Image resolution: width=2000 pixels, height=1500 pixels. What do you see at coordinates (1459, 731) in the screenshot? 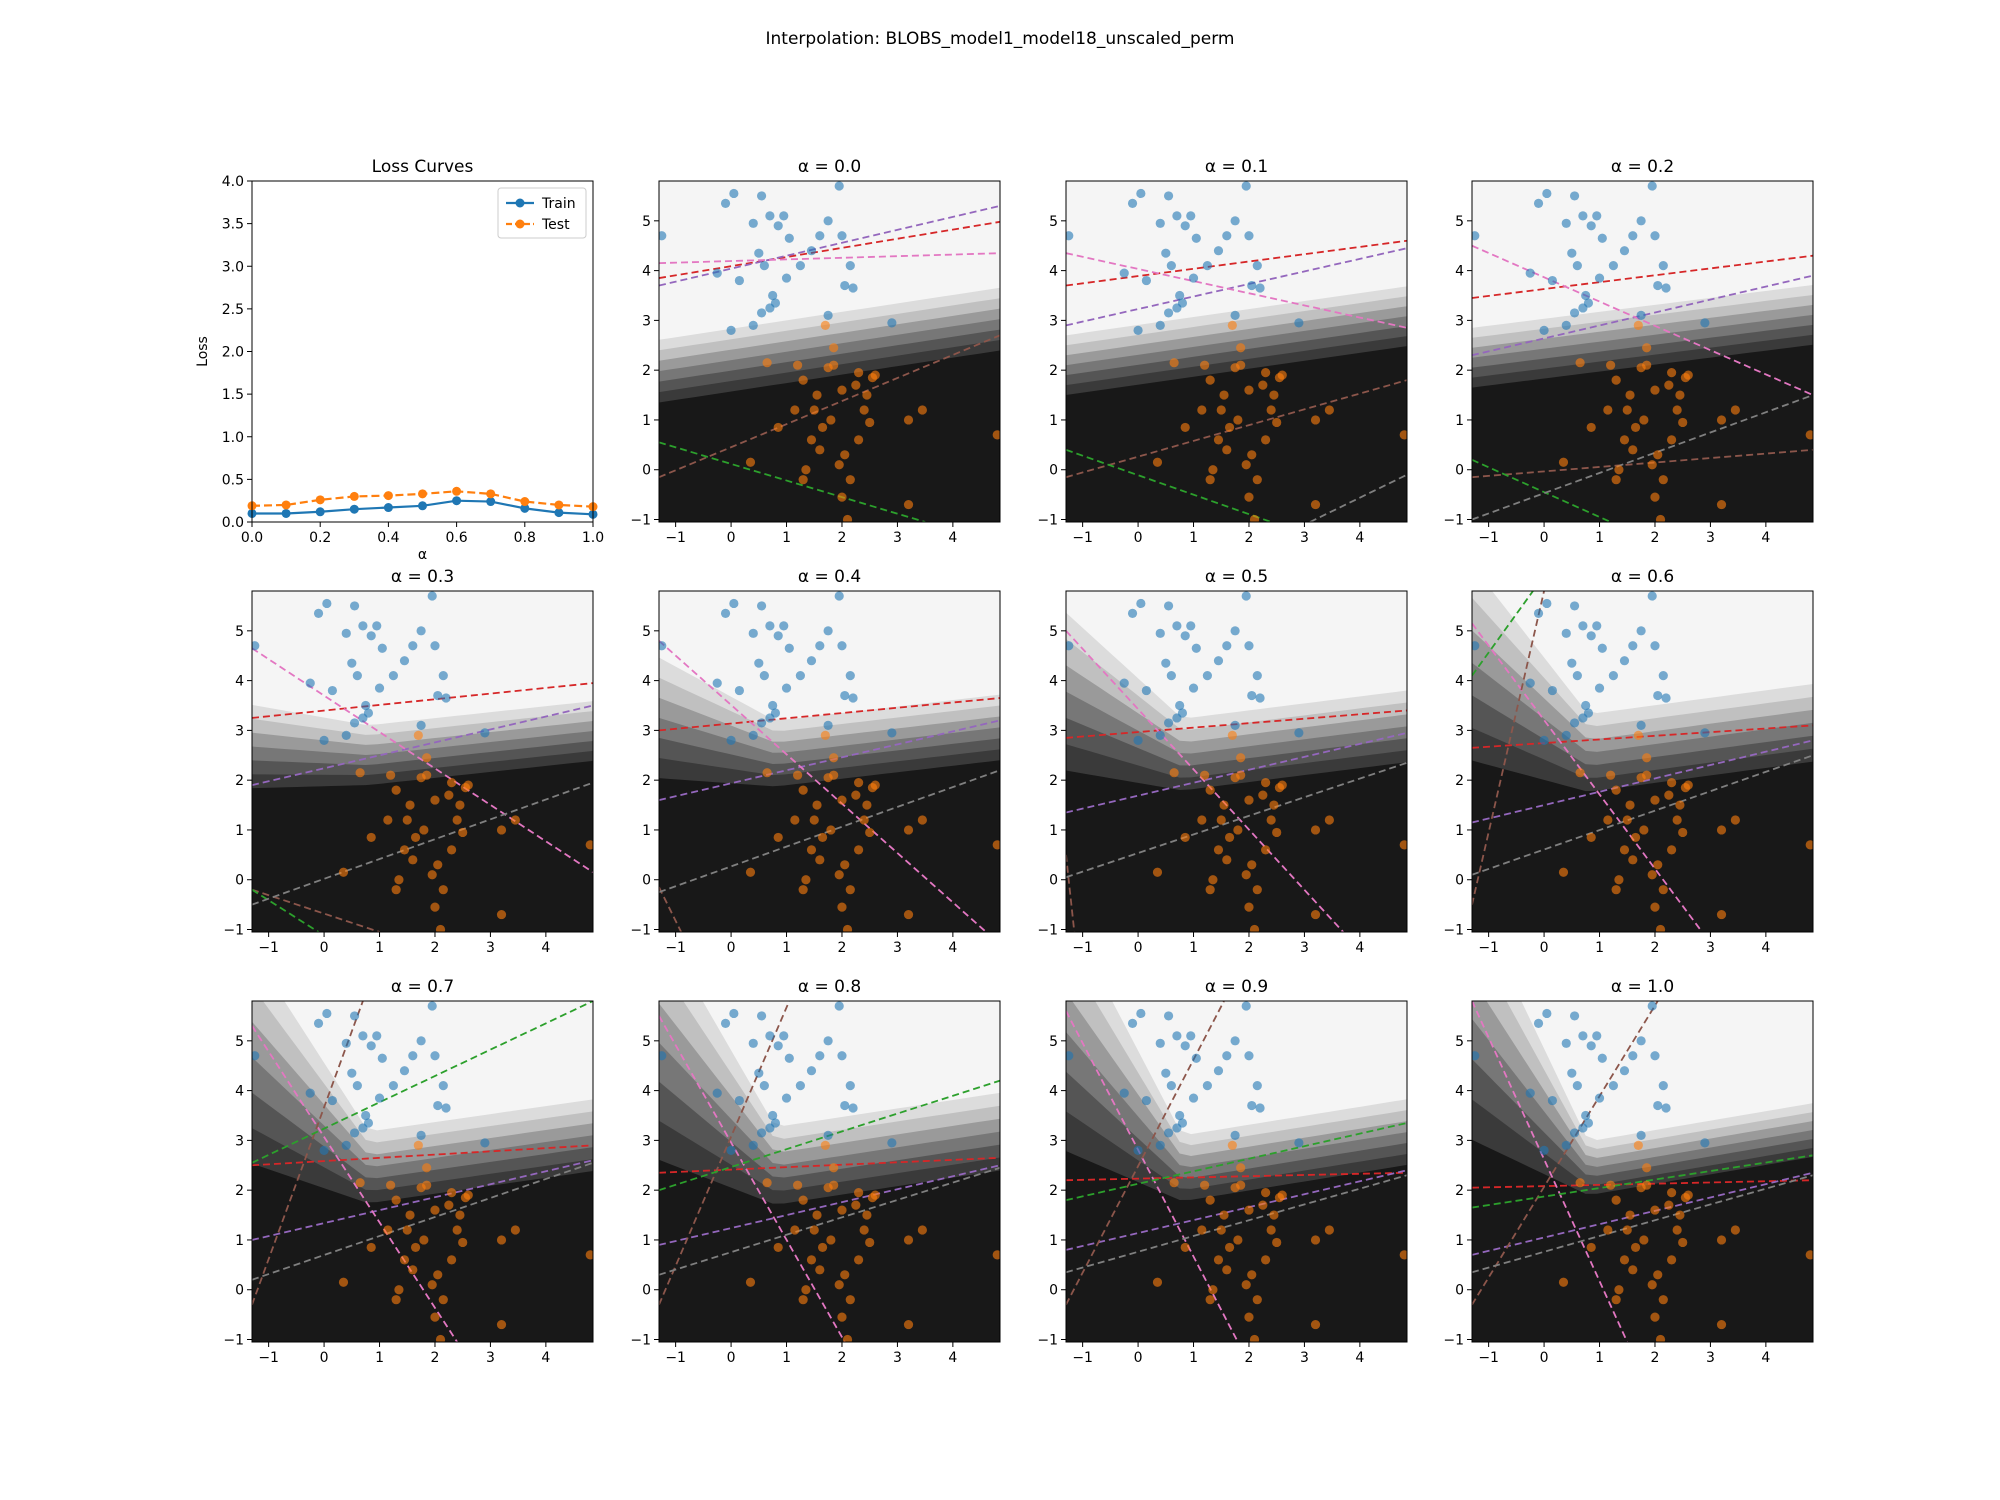
I see `y-tick-label: 3` at bounding box center [1459, 731].